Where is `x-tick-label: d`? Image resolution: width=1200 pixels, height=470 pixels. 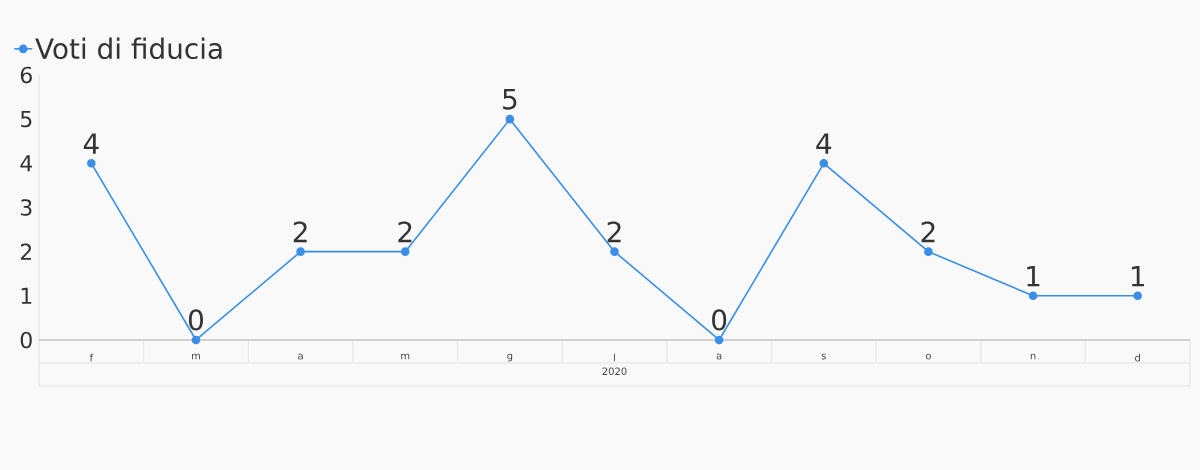
x-tick-label: d is located at coordinates (1137, 357).